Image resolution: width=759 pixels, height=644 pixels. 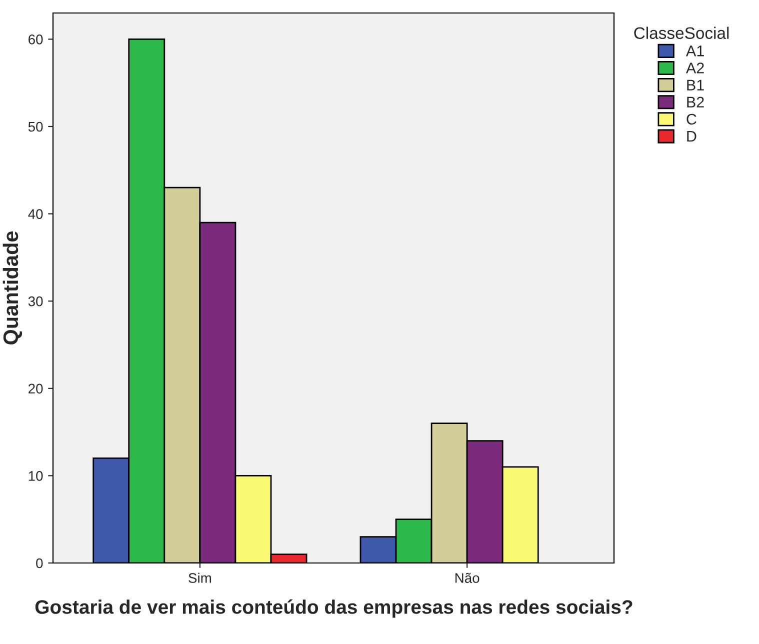 I want to click on y-tick-label: 30, so click(x=35, y=301).